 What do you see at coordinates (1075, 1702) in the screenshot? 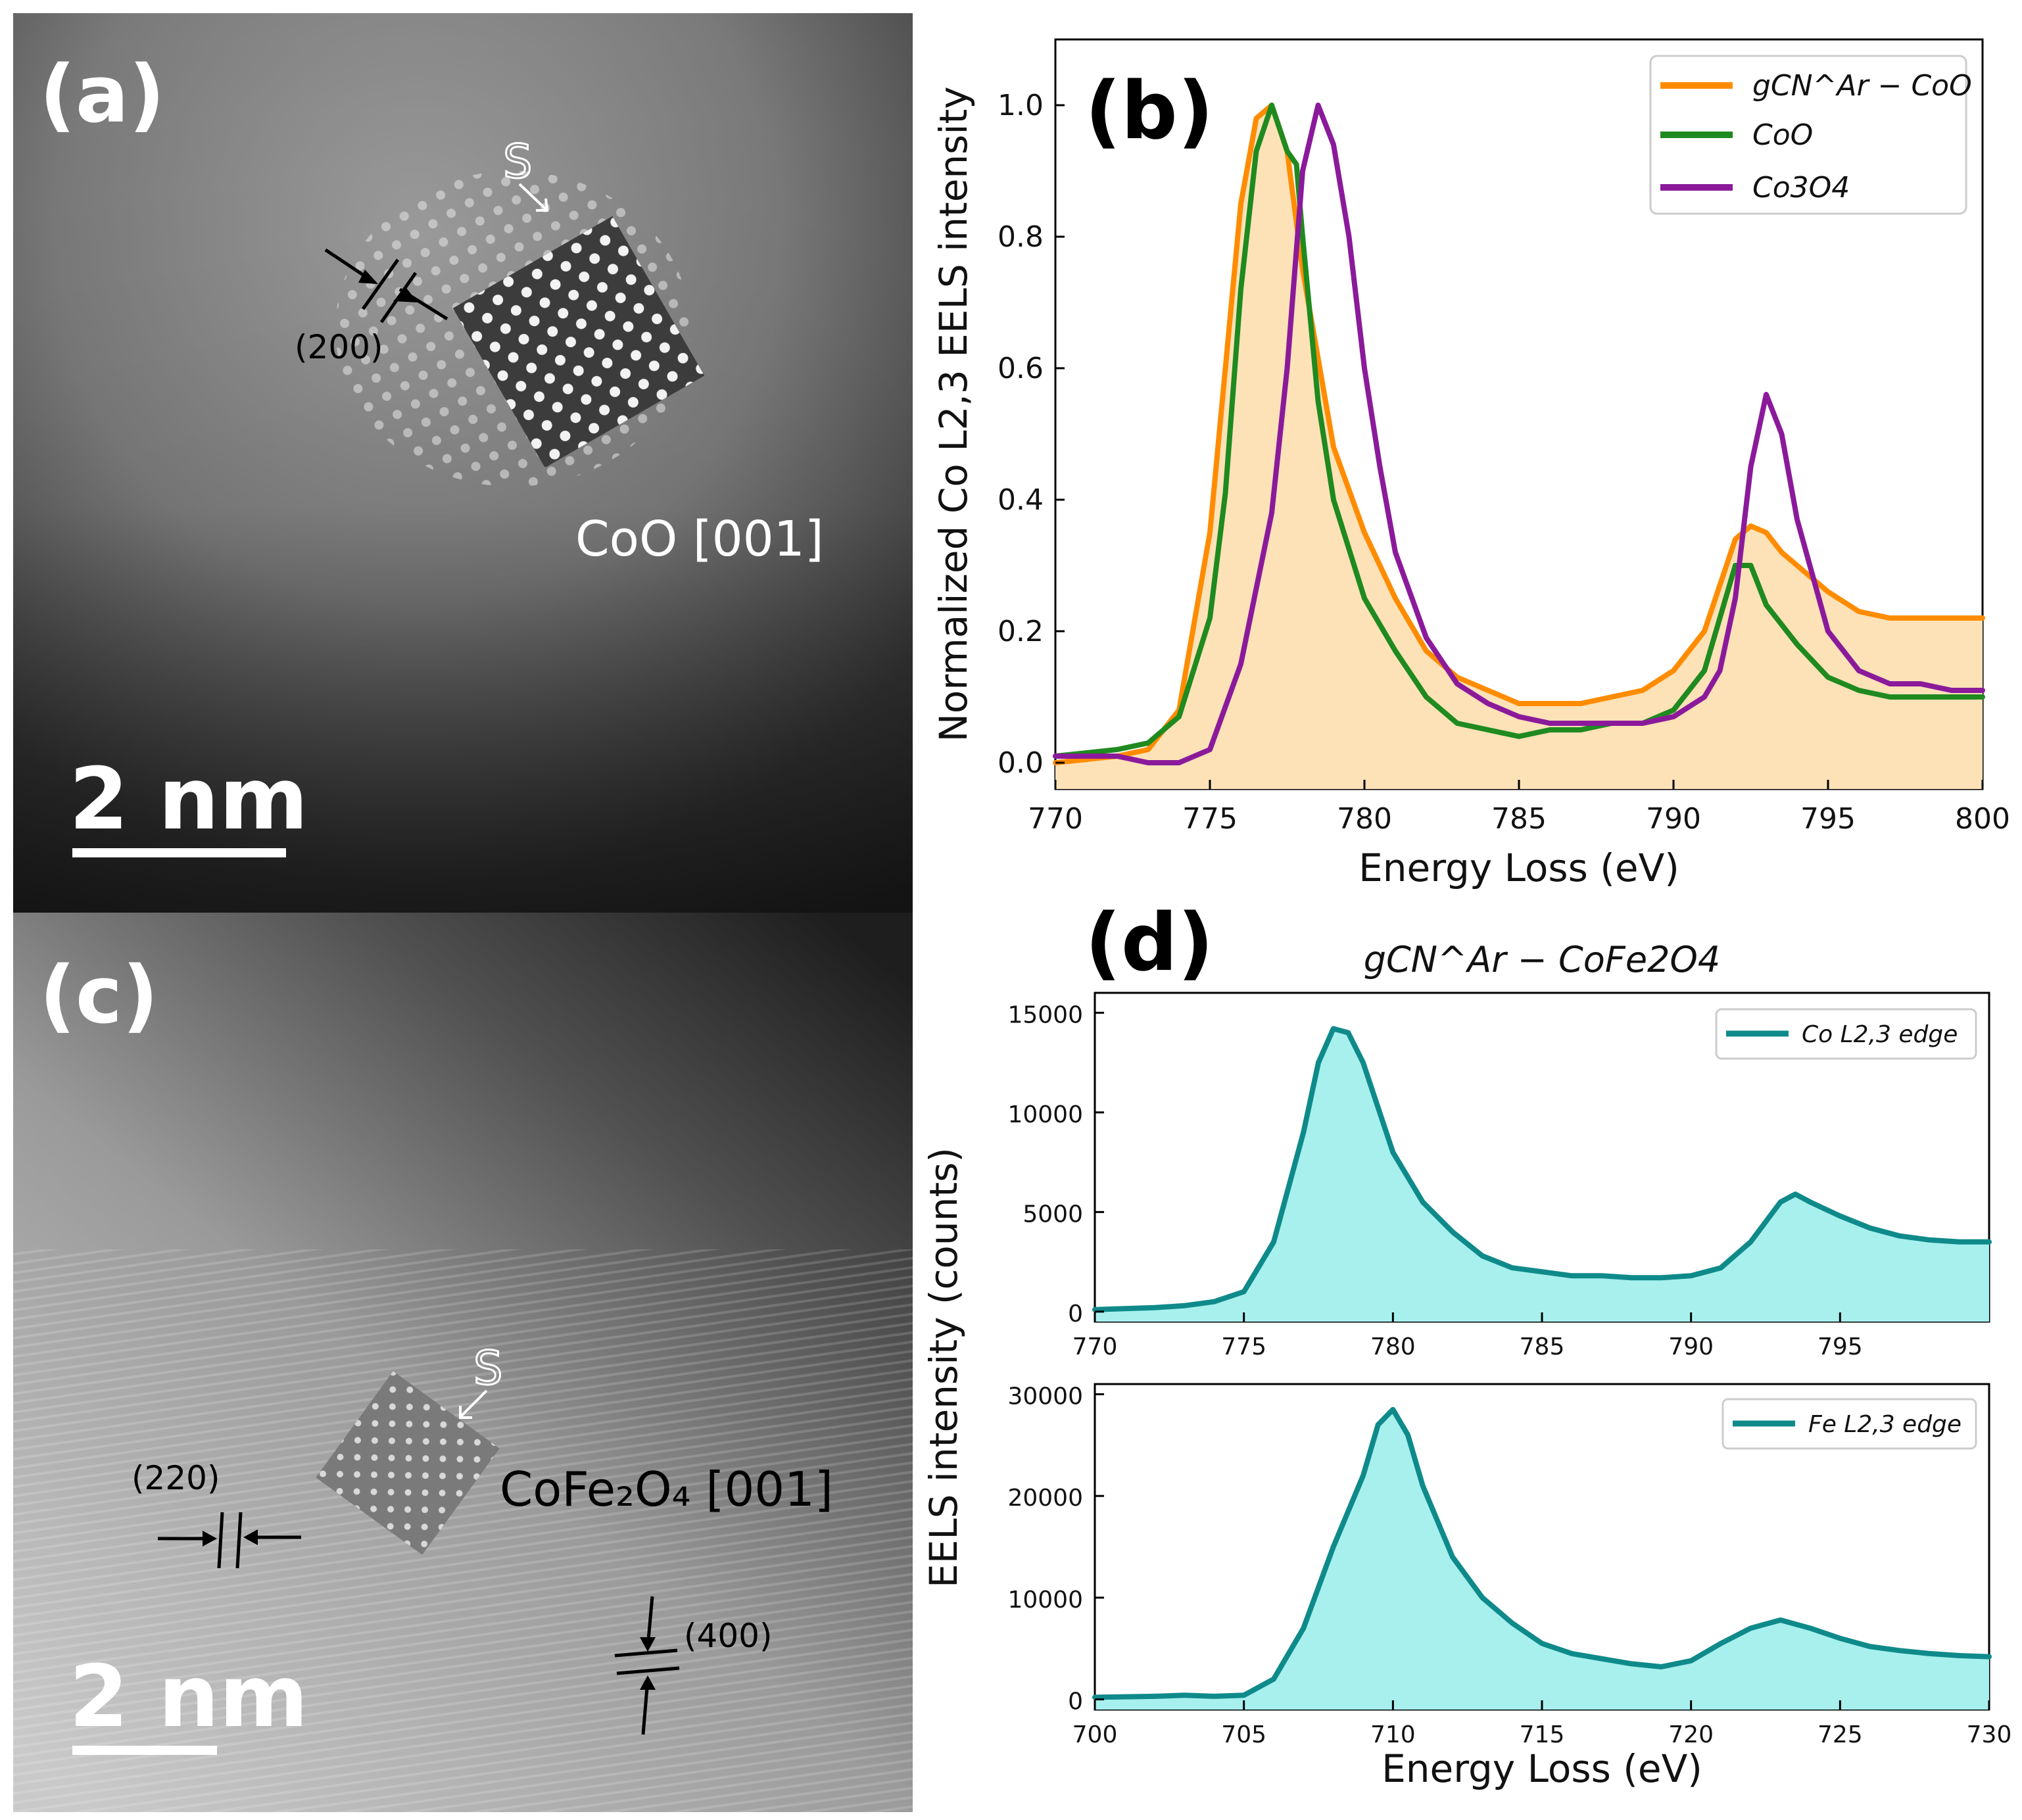
I see `d2-ytick-label-0: 0` at bounding box center [1075, 1702].